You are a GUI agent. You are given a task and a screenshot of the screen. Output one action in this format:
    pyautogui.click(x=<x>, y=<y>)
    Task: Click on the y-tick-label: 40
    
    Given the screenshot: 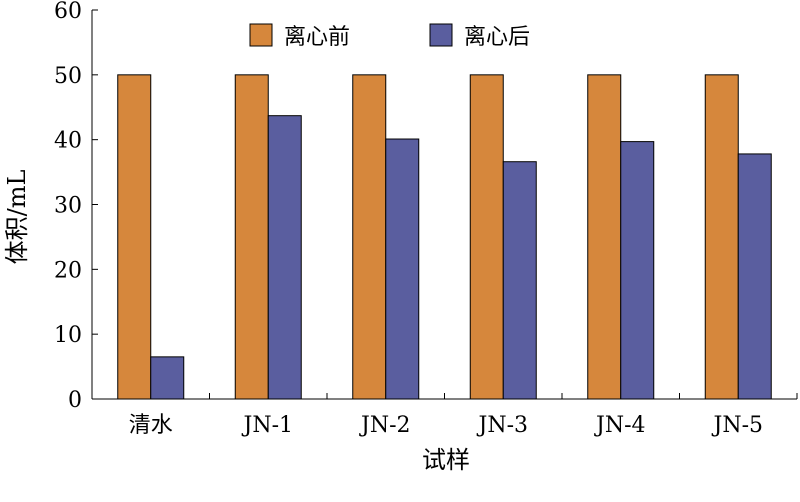 What is the action you would take?
    pyautogui.click(x=68, y=141)
    